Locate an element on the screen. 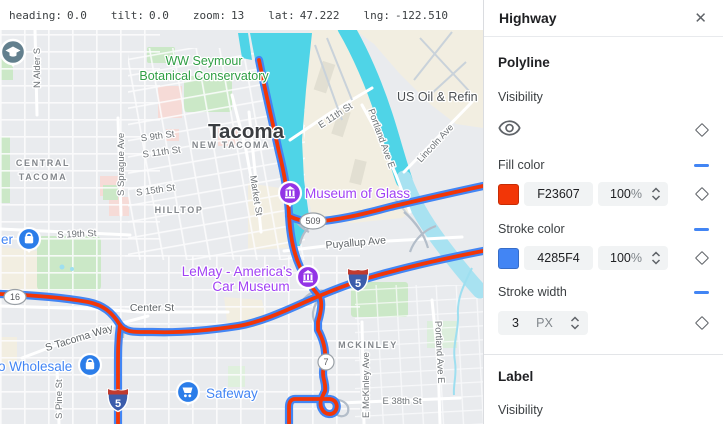 The image size is (723, 424). stroke-color-hex-input: 4285F4 is located at coordinates (558, 258).